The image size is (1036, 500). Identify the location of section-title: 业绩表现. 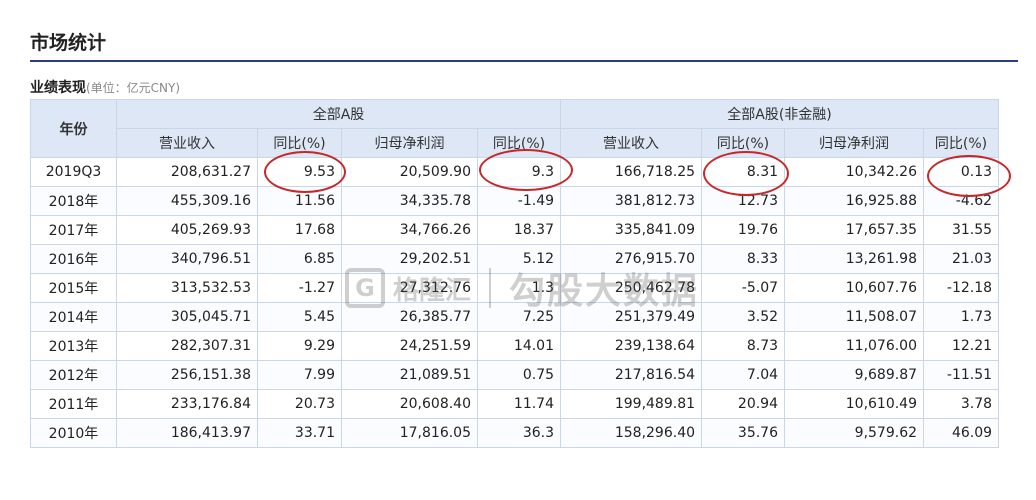
(58, 88).